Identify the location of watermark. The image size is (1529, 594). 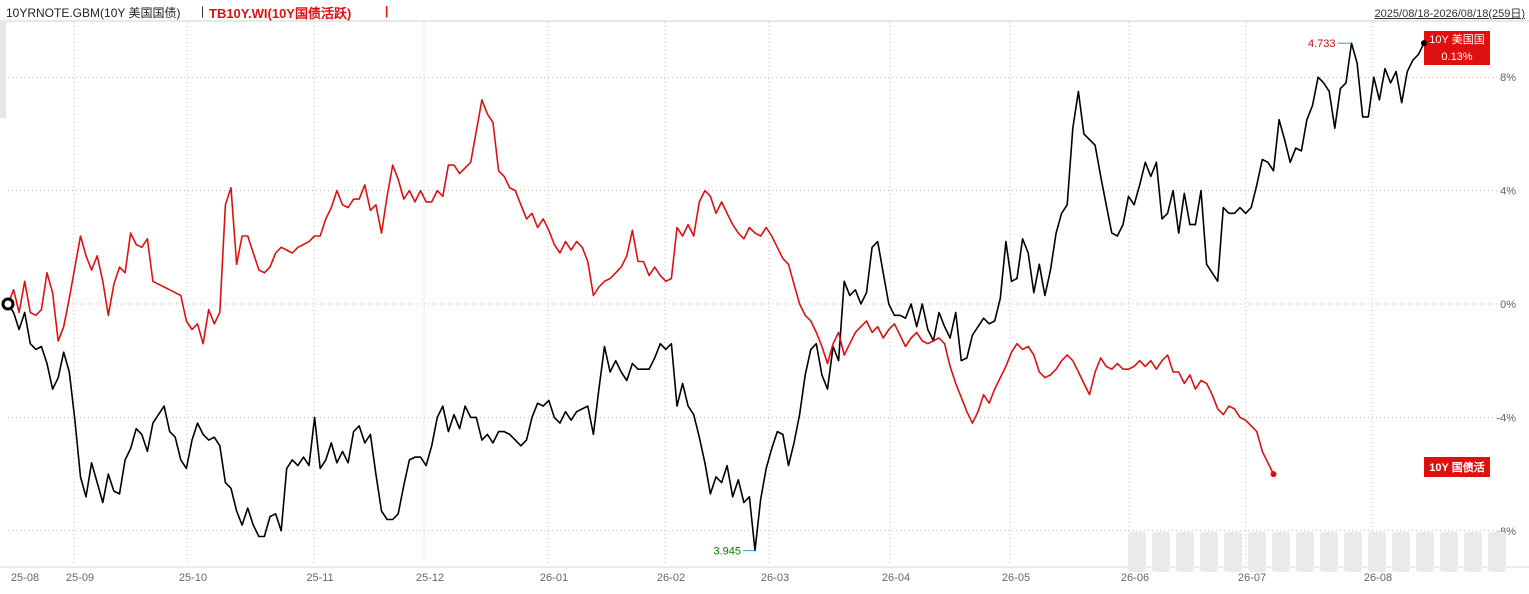
(1324, 552).